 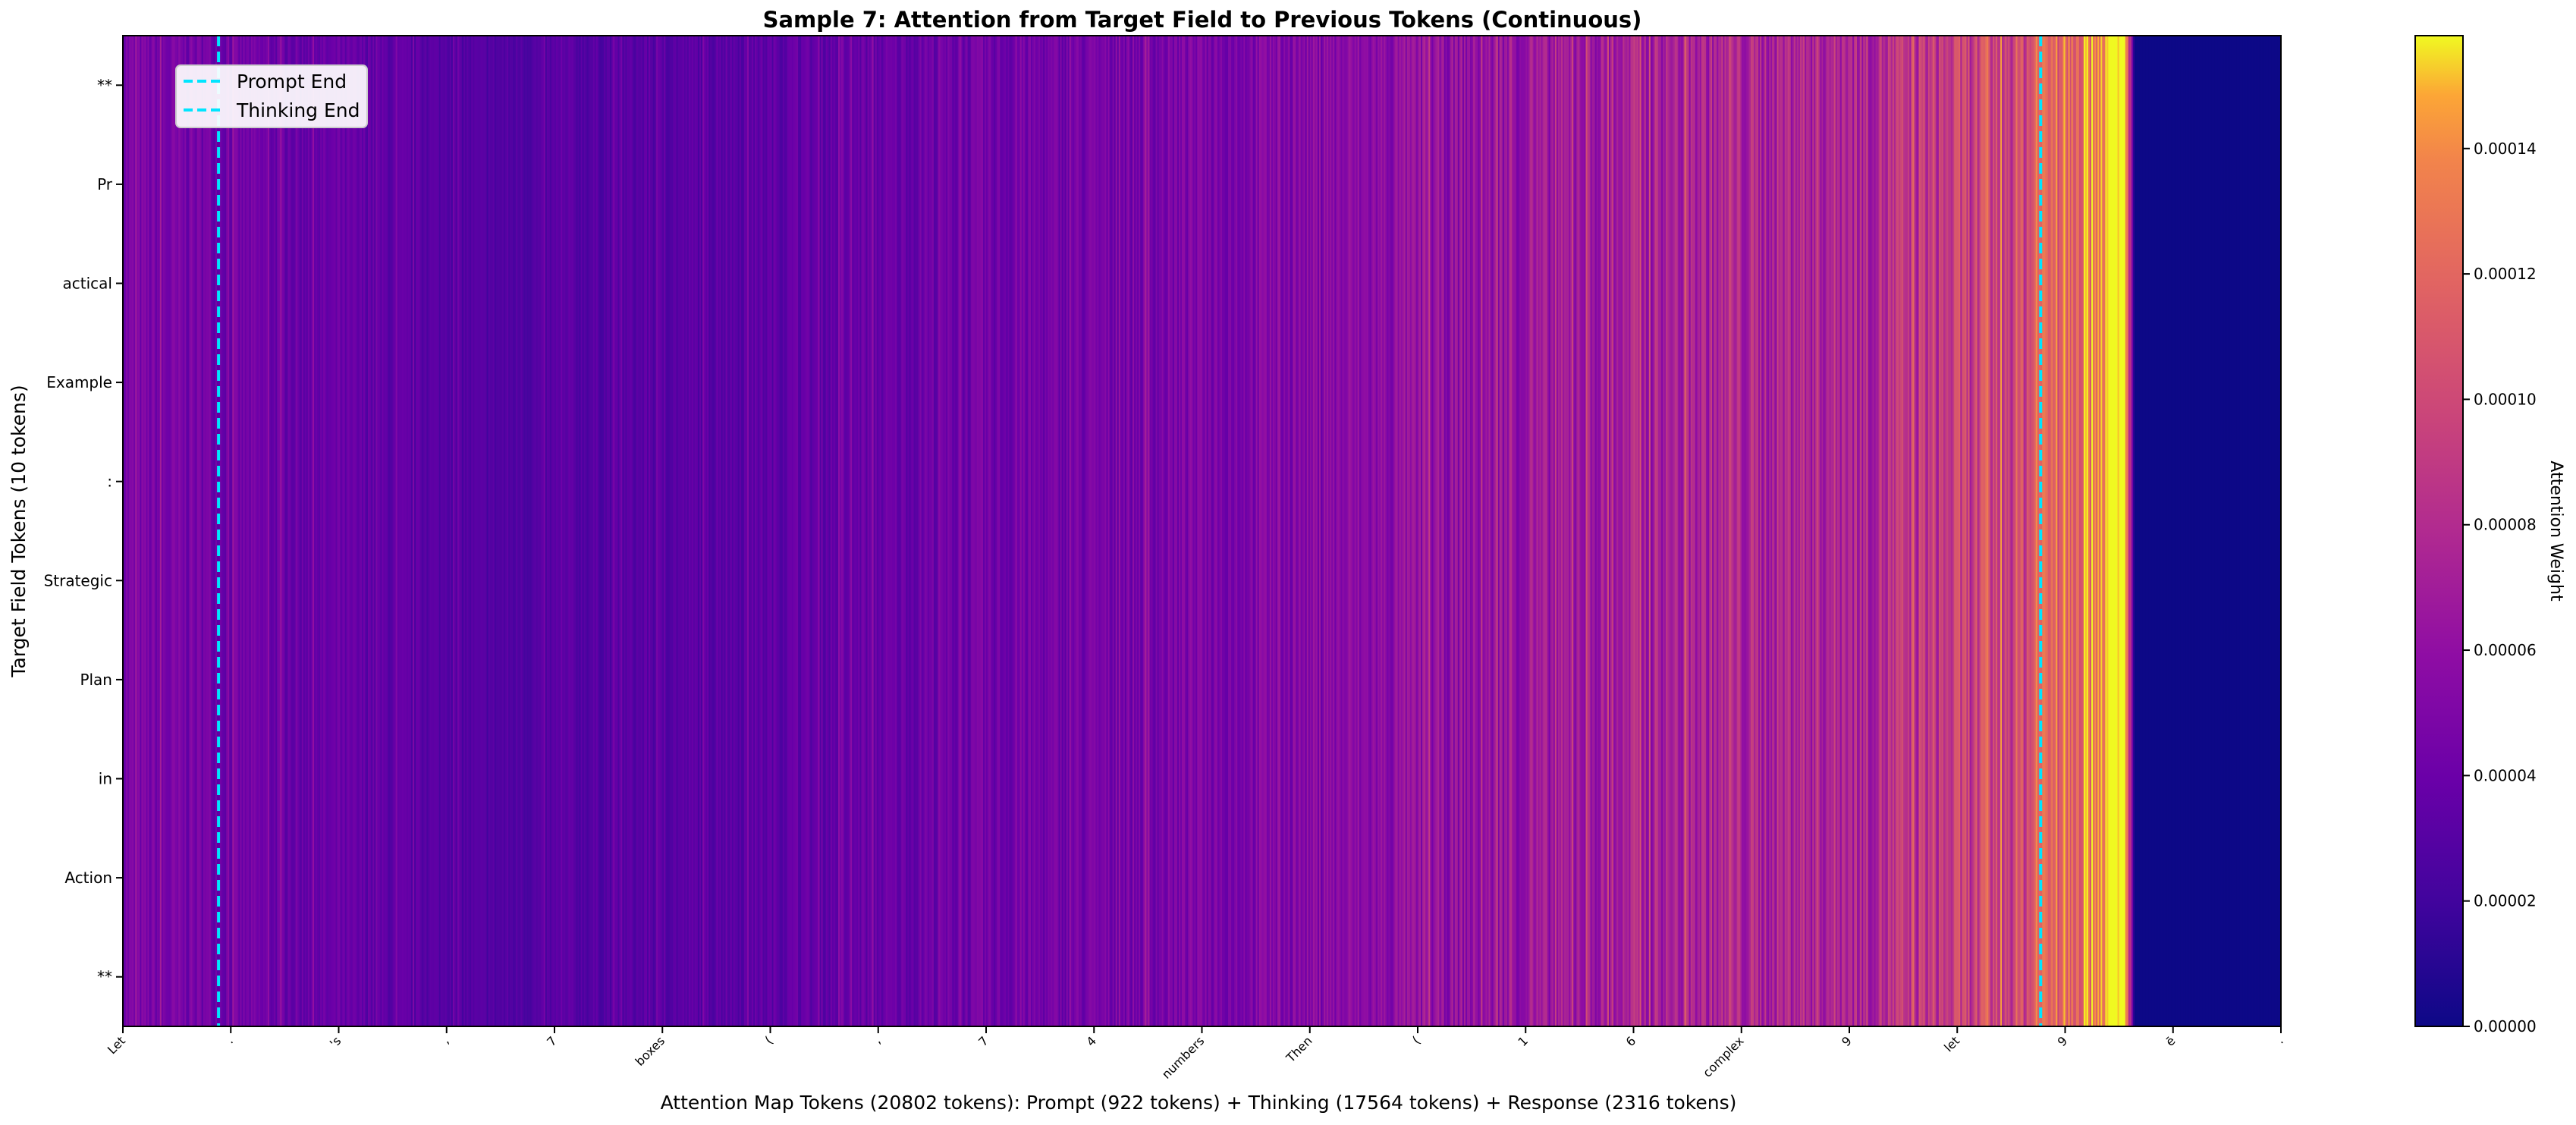 What do you see at coordinates (104, 85) in the screenshot?
I see `y-tick-label: **` at bounding box center [104, 85].